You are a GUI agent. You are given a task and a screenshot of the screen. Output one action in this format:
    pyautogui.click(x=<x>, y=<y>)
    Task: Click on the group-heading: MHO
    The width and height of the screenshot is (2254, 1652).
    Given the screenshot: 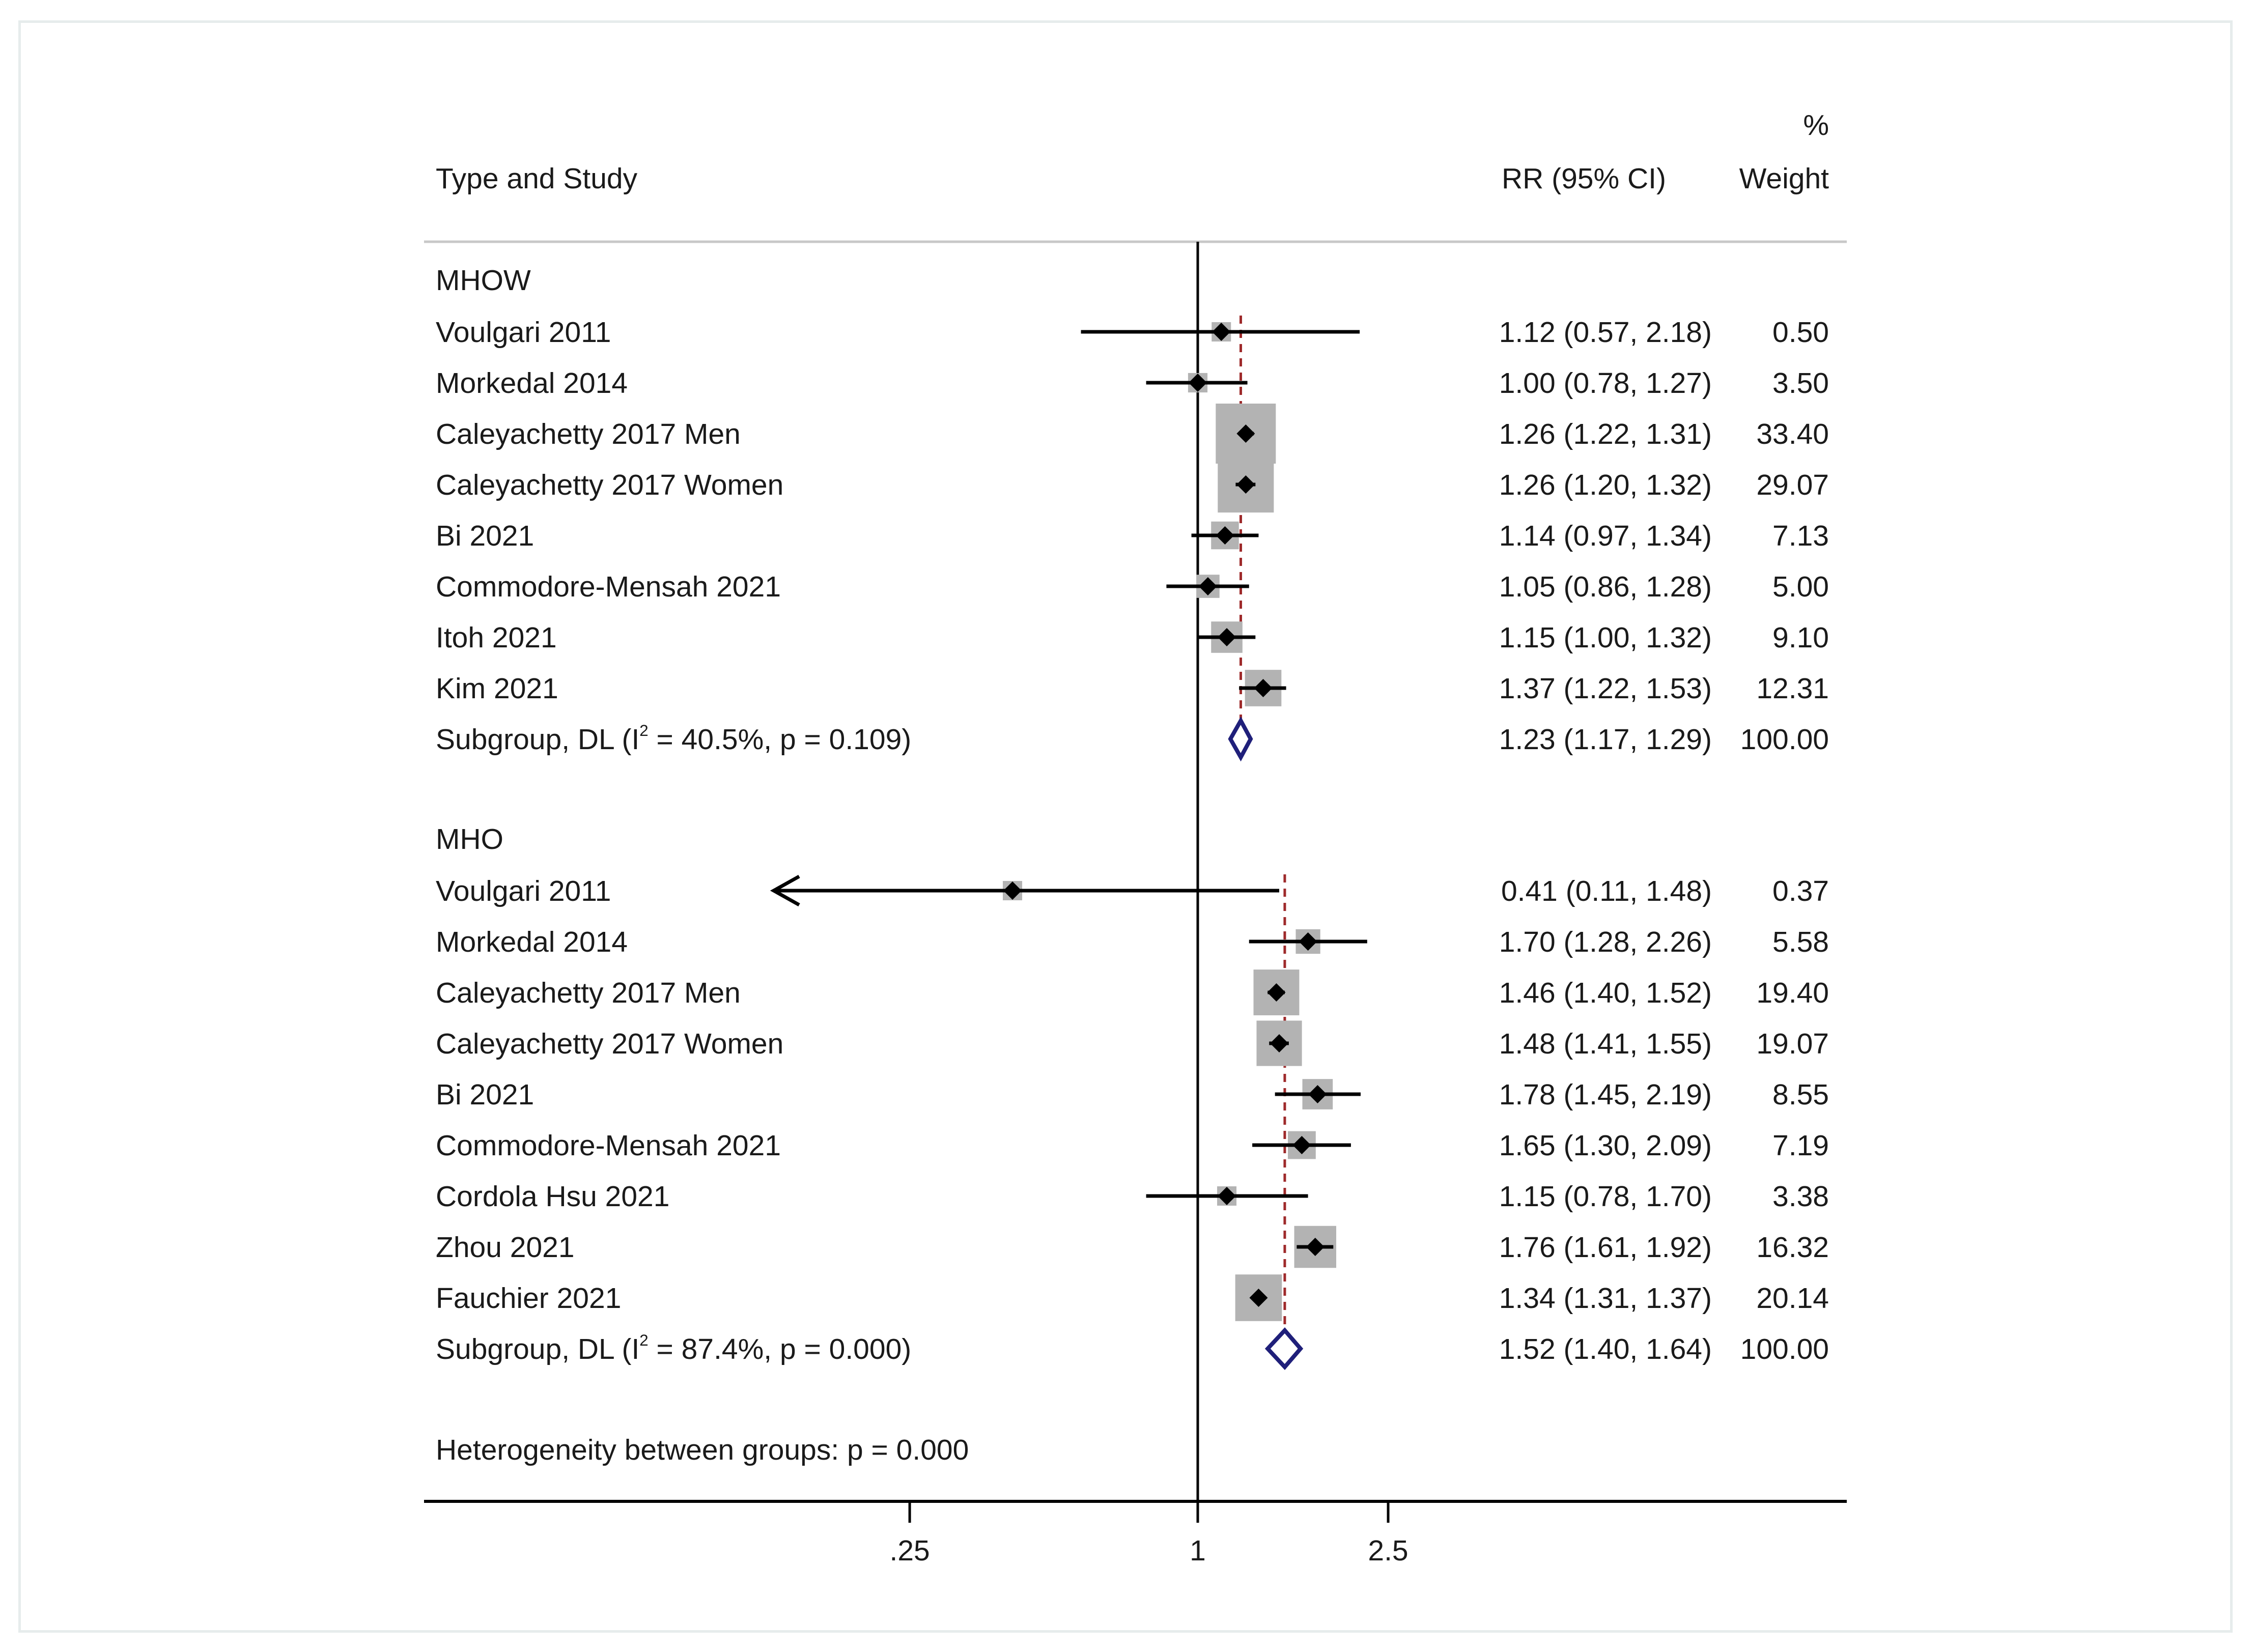 What is the action you would take?
    pyautogui.click(x=469, y=840)
    